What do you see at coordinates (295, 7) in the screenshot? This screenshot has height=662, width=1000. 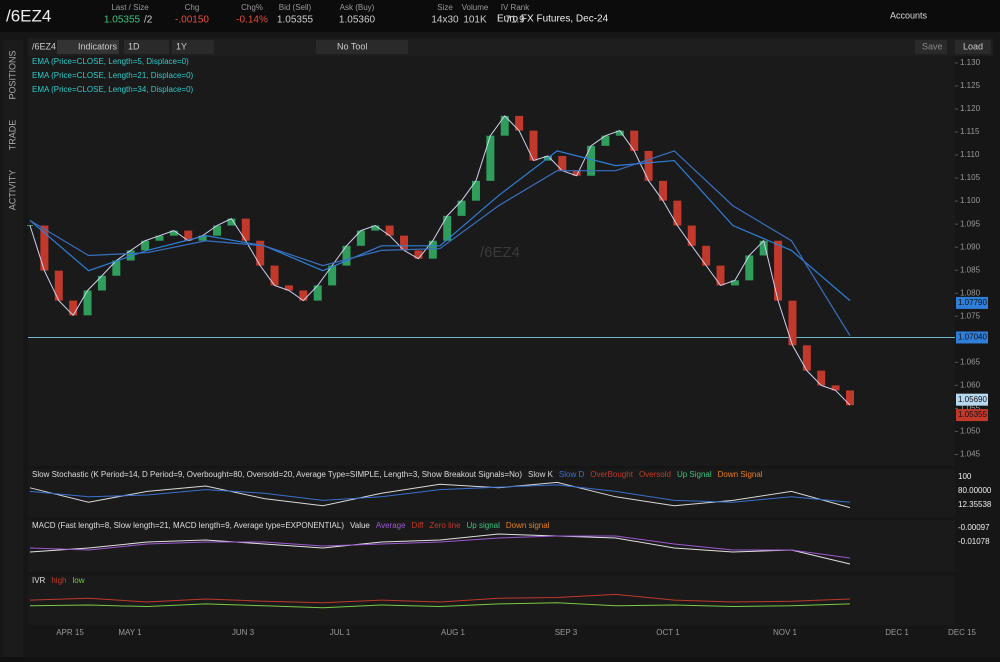 I see `field-label: Bid (Sell)` at bounding box center [295, 7].